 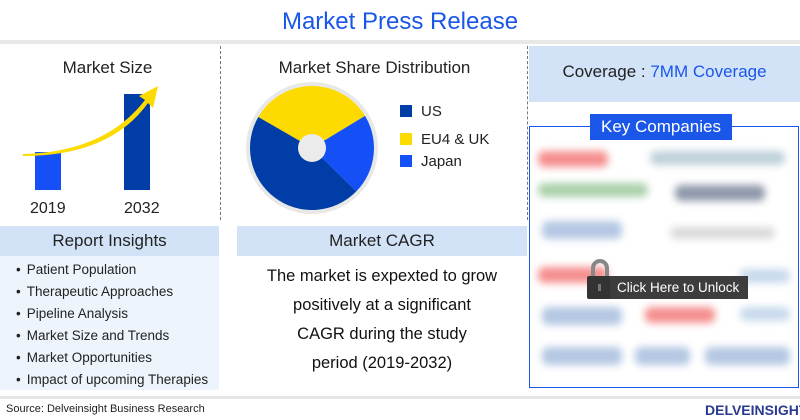 I want to click on cagr-line: positively at a significant, so click(x=382, y=305).